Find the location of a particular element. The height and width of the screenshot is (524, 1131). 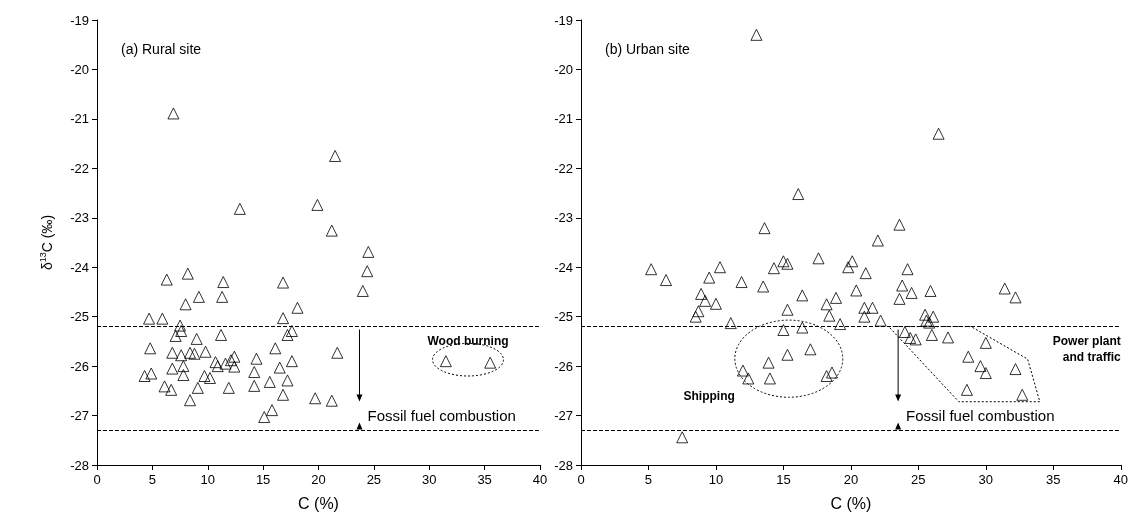

annotation: Wood burning is located at coordinates (468, 341).